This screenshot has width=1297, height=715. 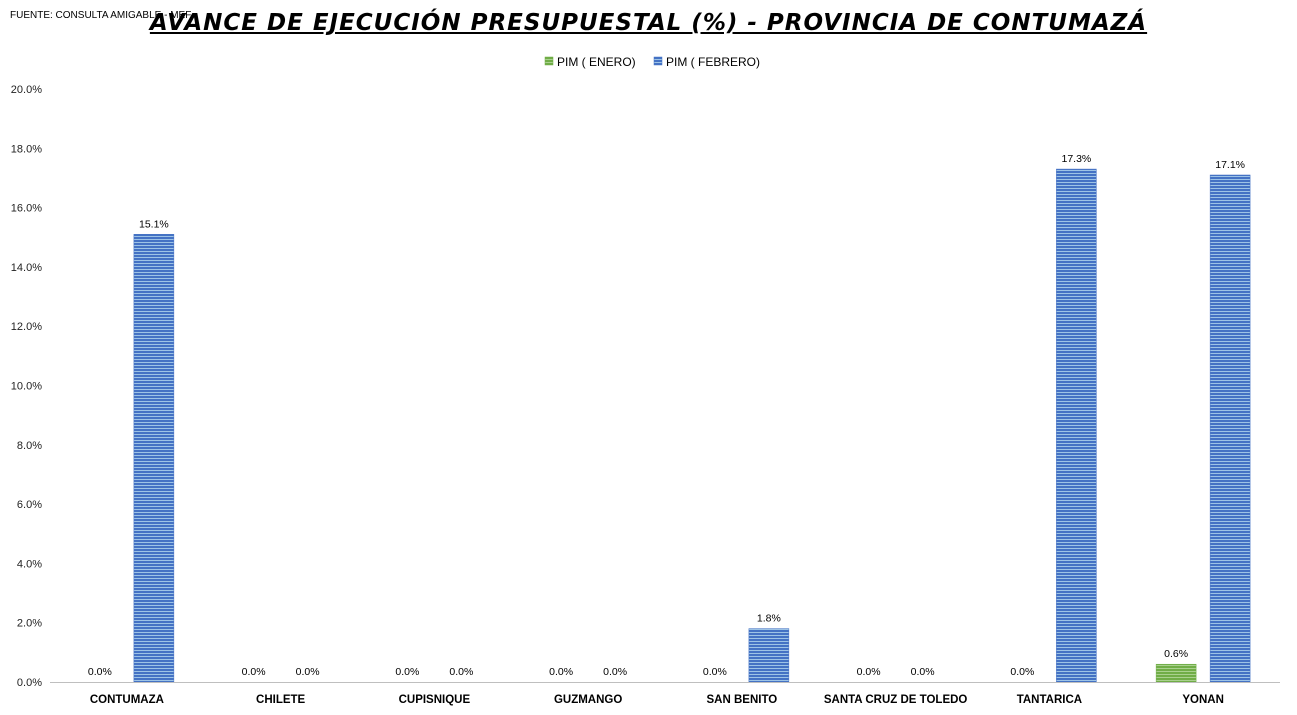 What do you see at coordinates (26, 268) in the screenshot?
I see `y-tick-label: 14.0%` at bounding box center [26, 268].